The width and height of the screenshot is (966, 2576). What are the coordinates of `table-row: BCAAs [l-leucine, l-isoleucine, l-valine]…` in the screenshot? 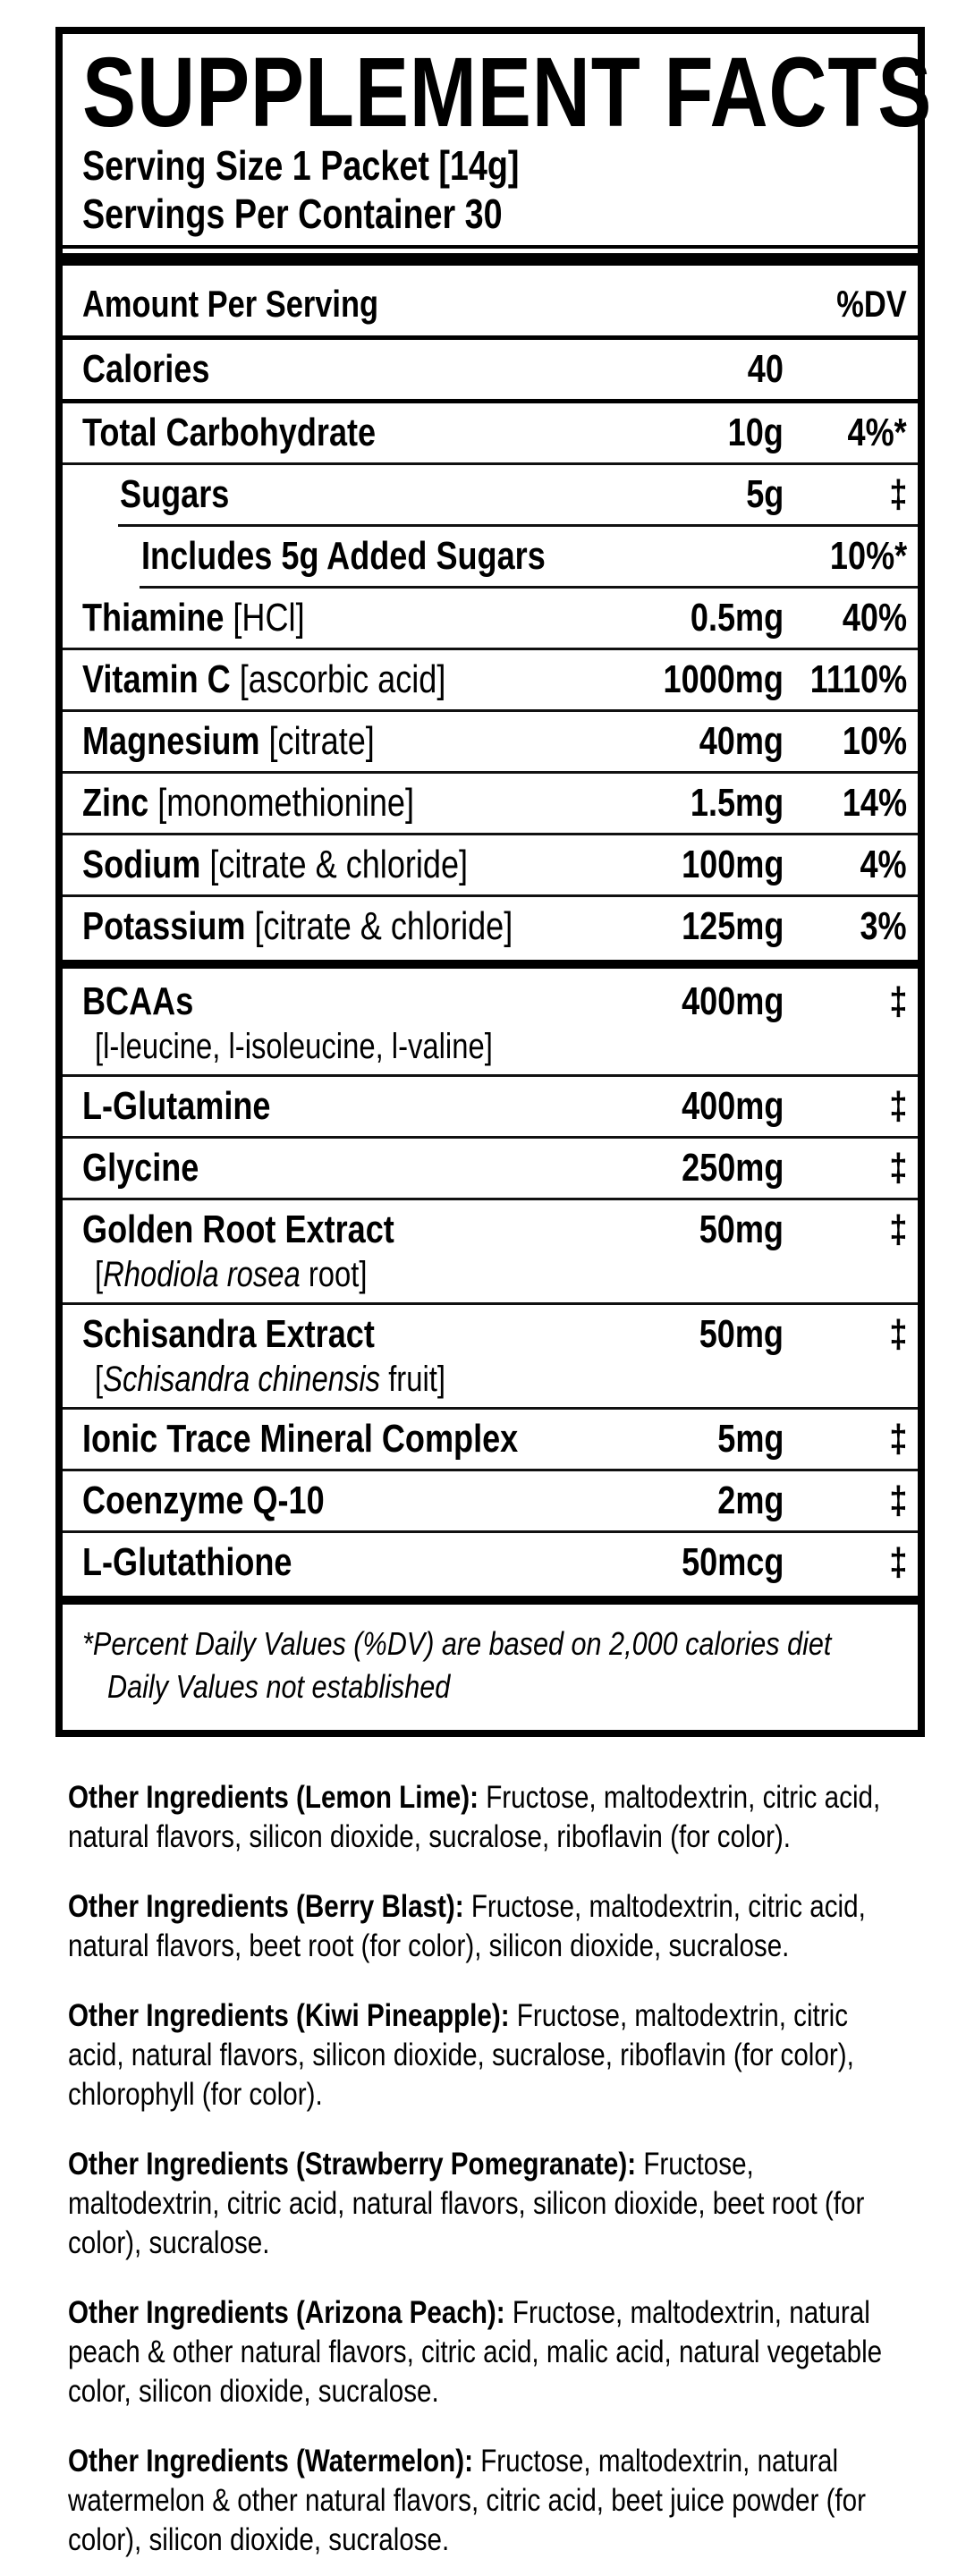 It's located at (490, 1023).